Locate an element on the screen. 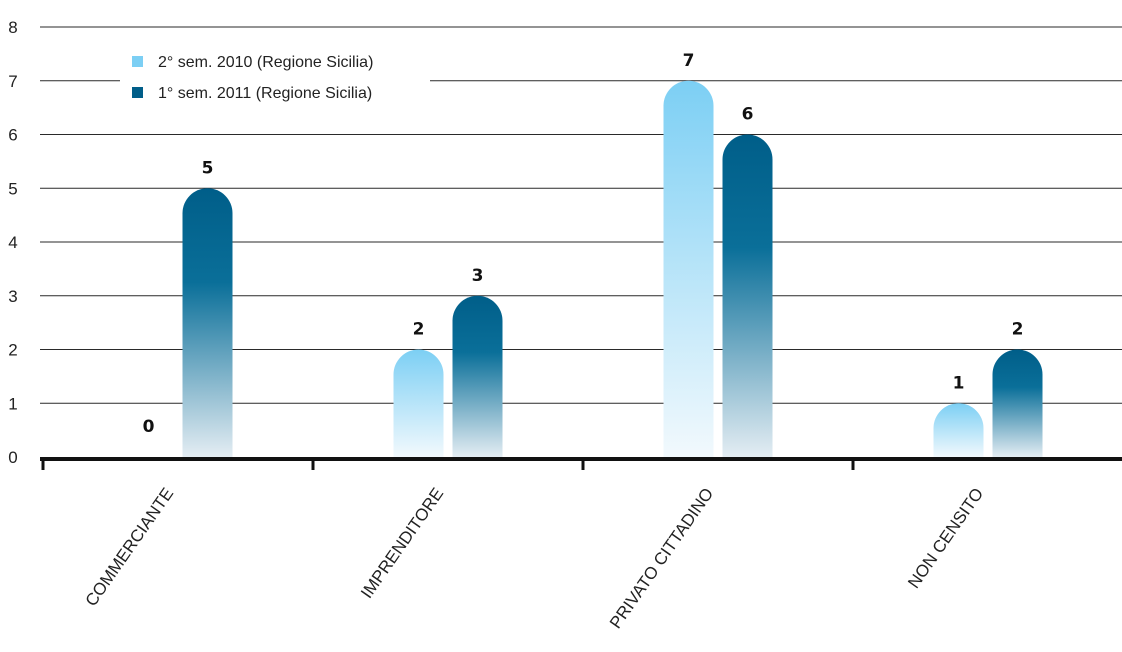  legend-label-2010: 2° sem. 2010 (Regione Sicilia) is located at coordinates (265, 62).